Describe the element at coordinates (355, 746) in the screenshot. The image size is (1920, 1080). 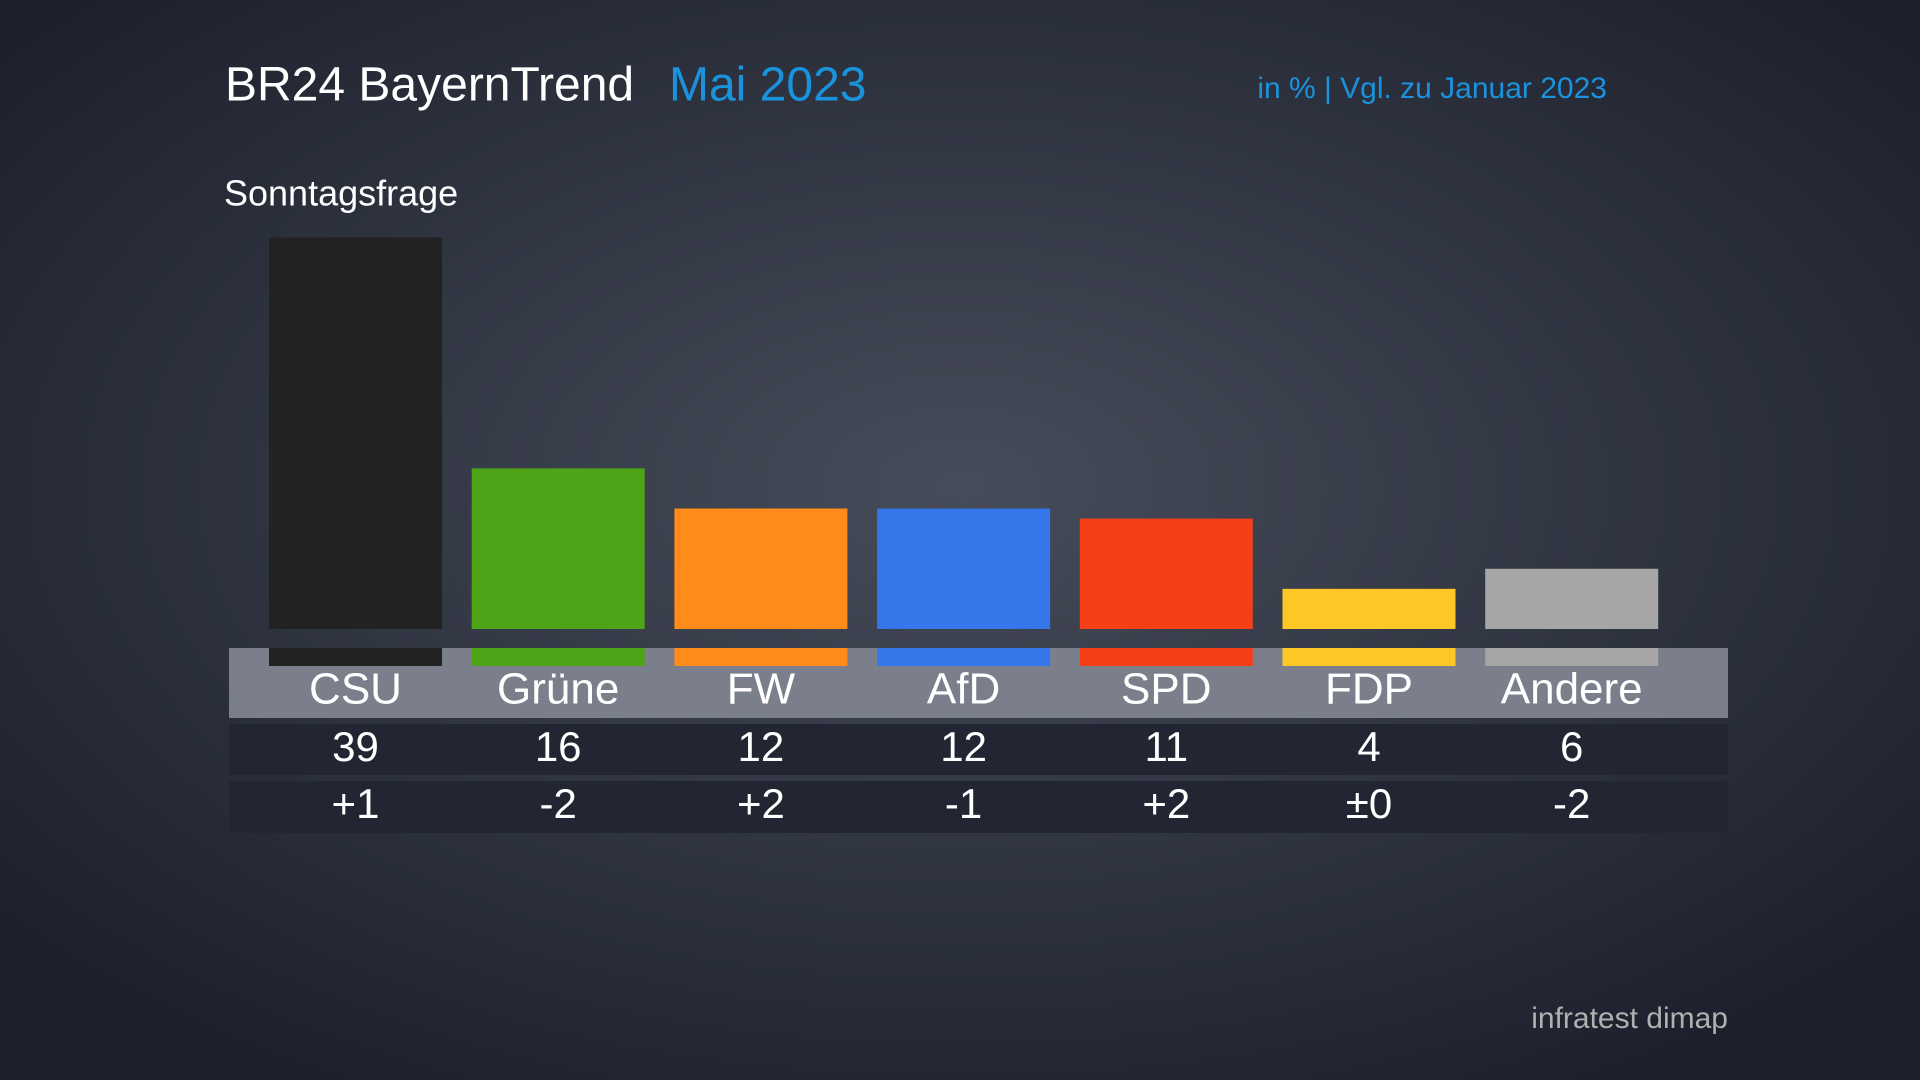
I see `value-label: 39` at that location.